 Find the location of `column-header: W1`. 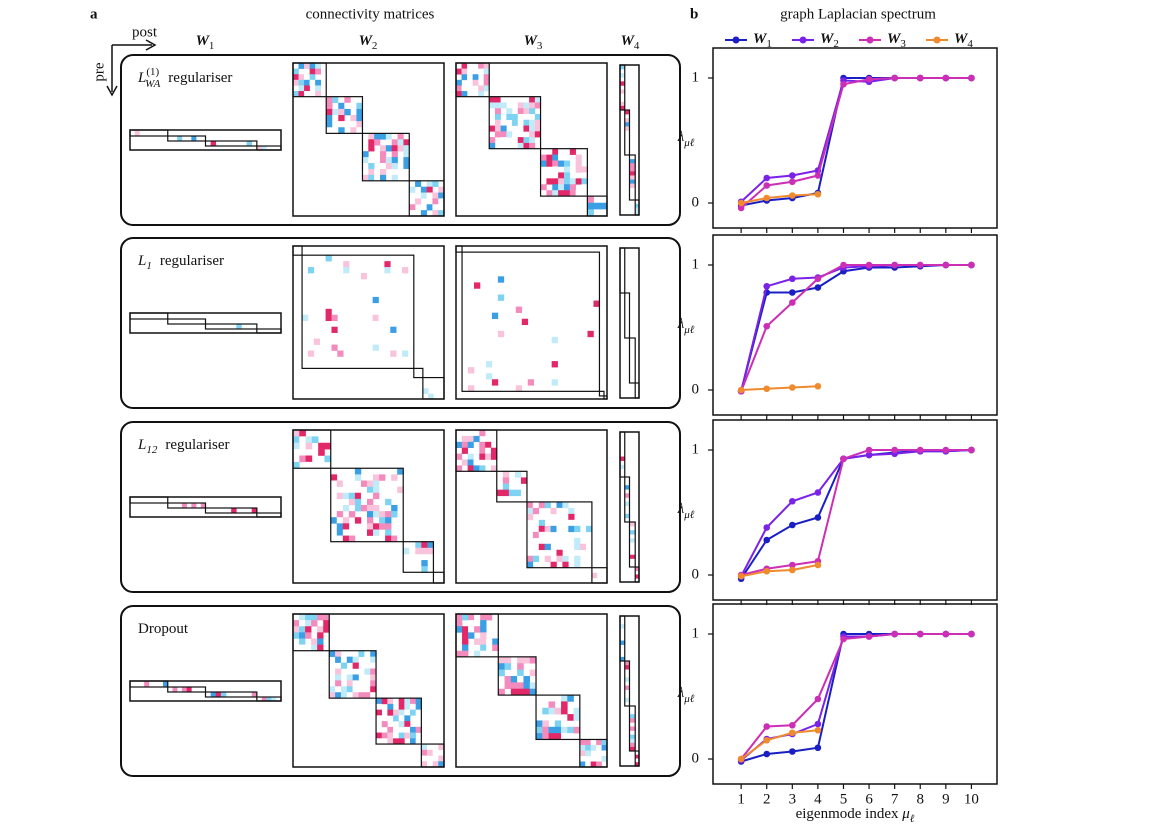

column-header: W1 is located at coordinates (205, 42).